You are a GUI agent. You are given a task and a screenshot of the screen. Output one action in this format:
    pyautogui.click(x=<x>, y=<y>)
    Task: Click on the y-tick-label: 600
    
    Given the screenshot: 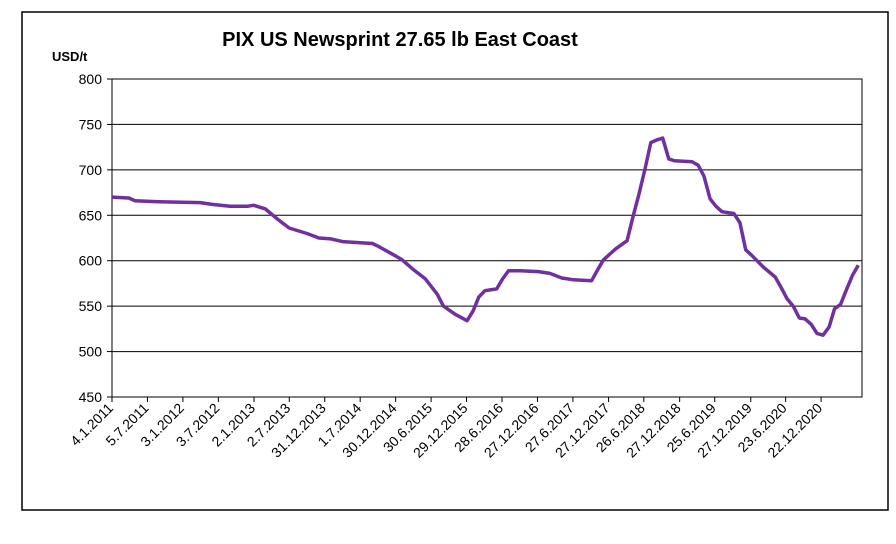 What is the action you would take?
    pyautogui.click(x=91, y=261)
    